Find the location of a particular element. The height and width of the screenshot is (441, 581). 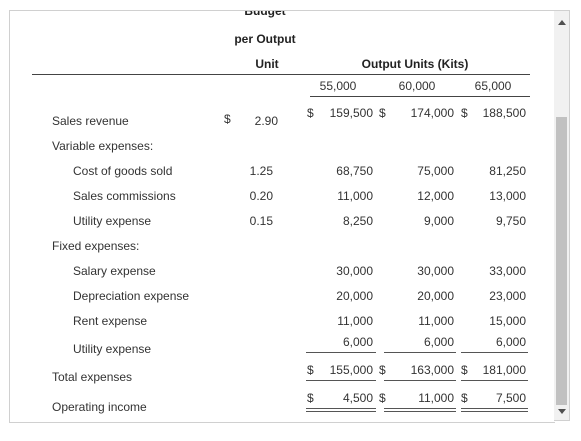

sales-revenue-55000: 159,500 is located at coordinates (351, 113).